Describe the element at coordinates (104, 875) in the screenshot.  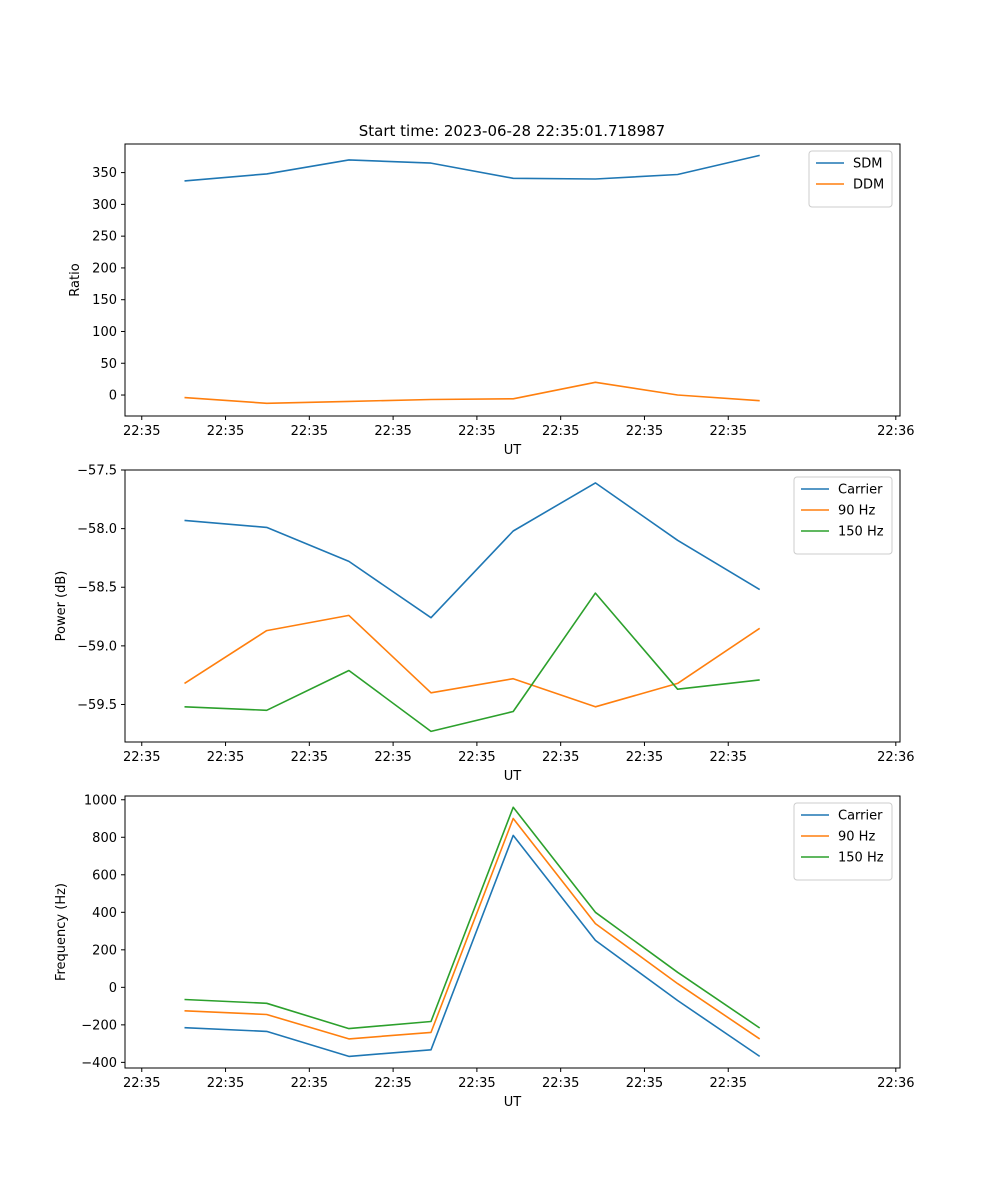
I see `y-tick-label: 600` at that location.